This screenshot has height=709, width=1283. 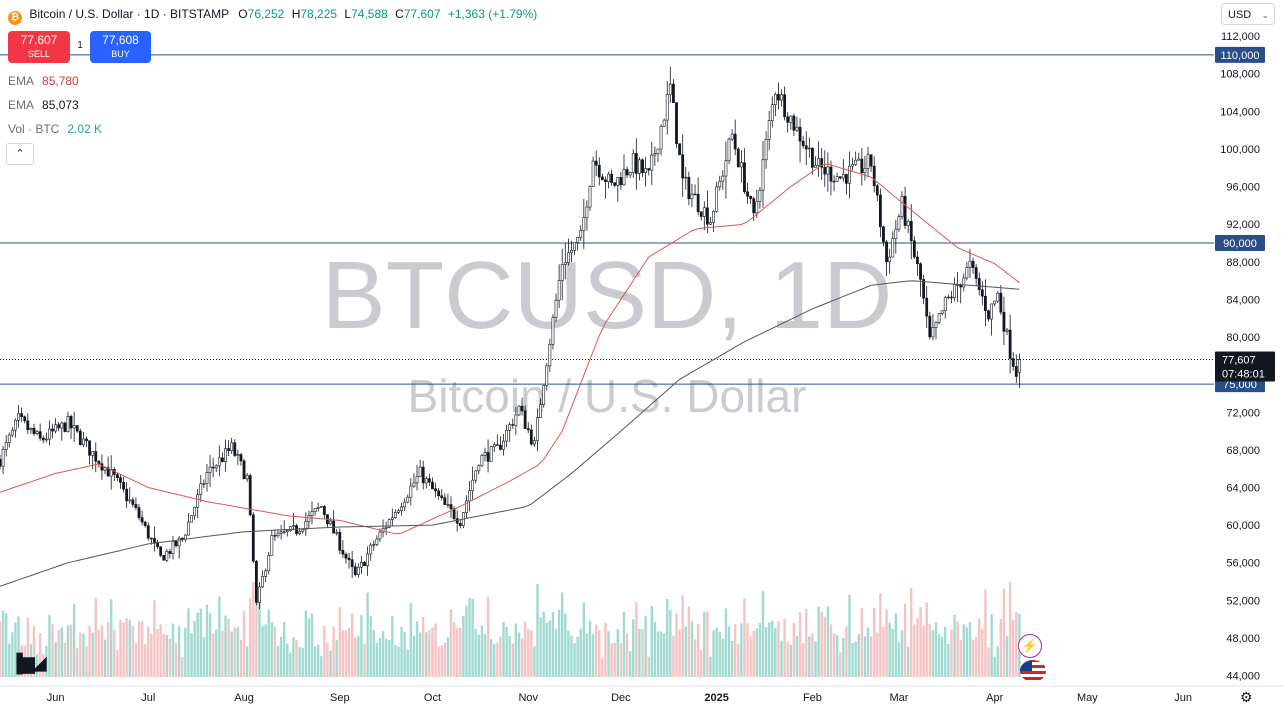 I want to click on x-tick-label: Feb, so click(x=812, y=698).